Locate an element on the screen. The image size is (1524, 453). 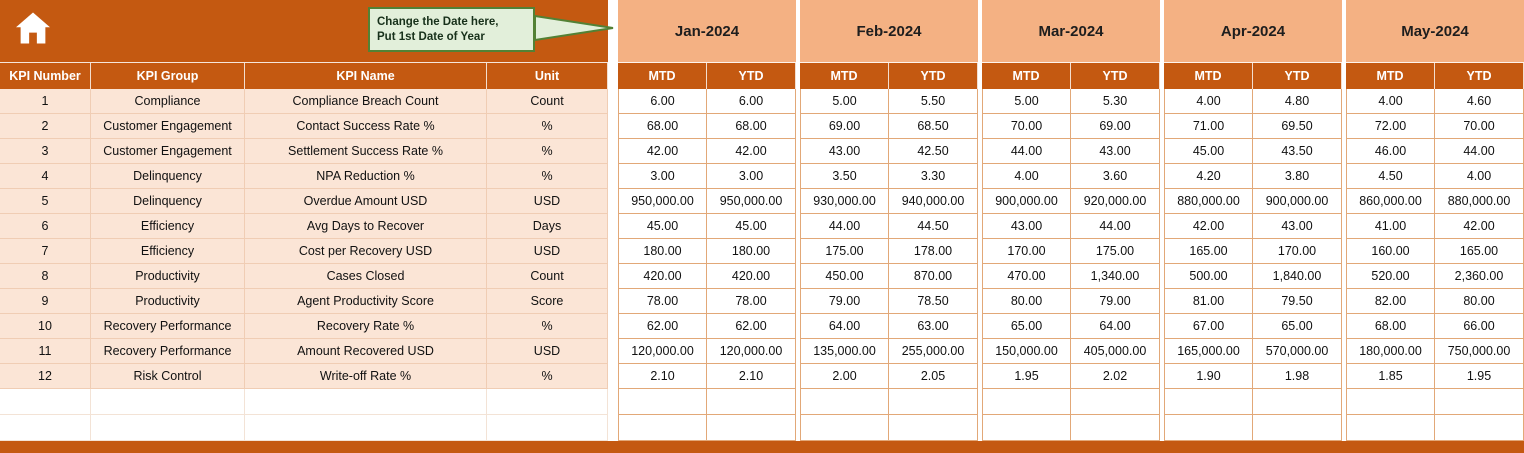
cell-kpi-number: 12 is located at coordinates (45, 376).